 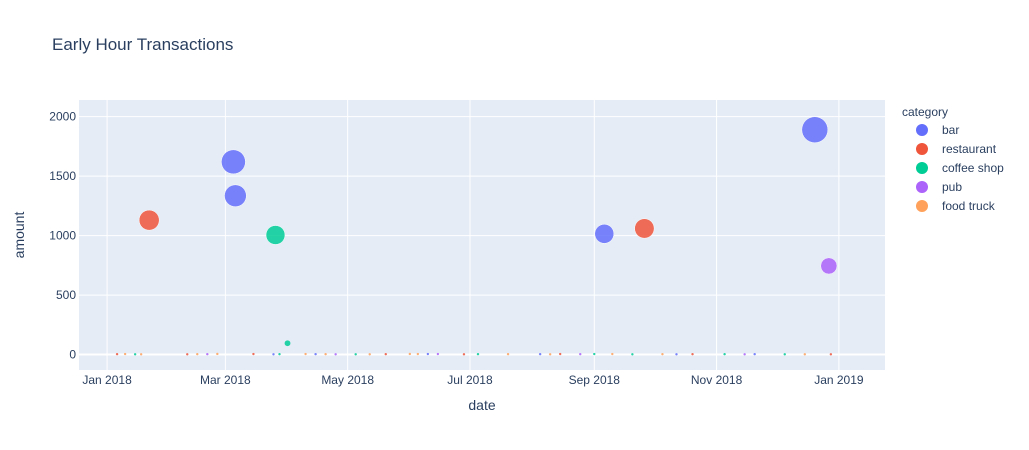 I want to click on x-axis-label: date, so click(x=481, y=405).